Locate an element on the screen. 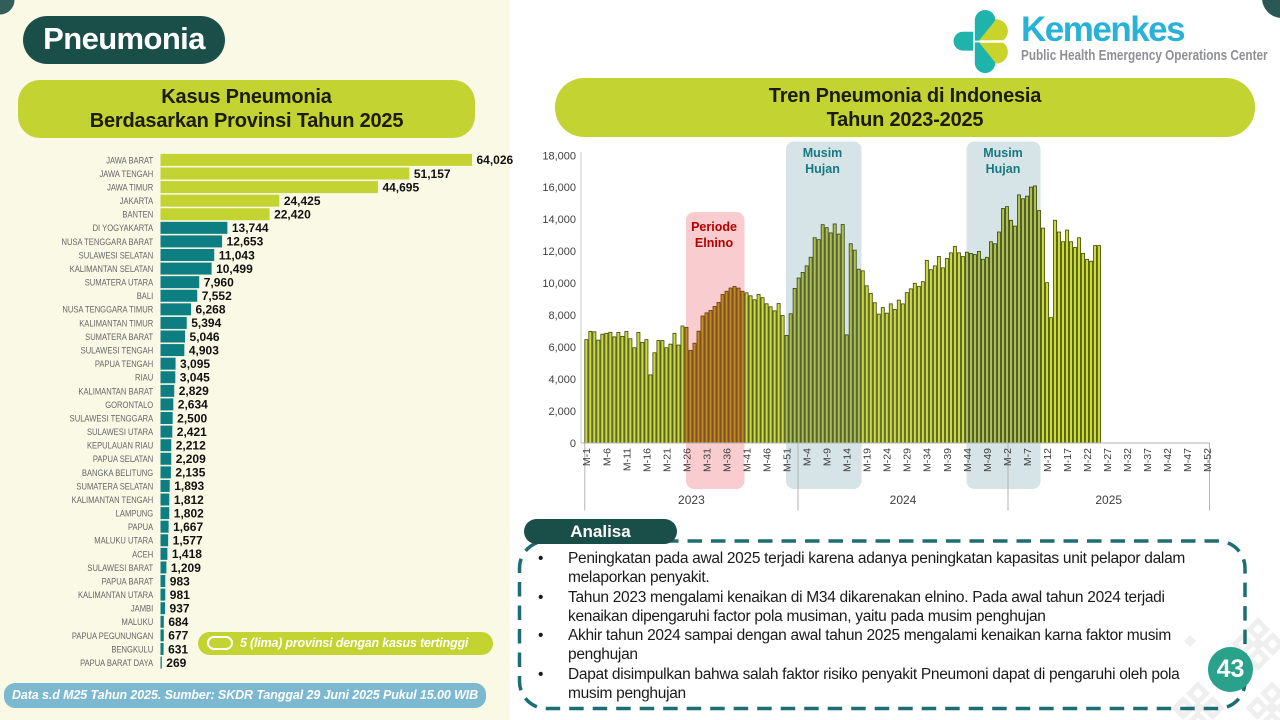  svg-text: M-49 is located at coordinates (988, 460).